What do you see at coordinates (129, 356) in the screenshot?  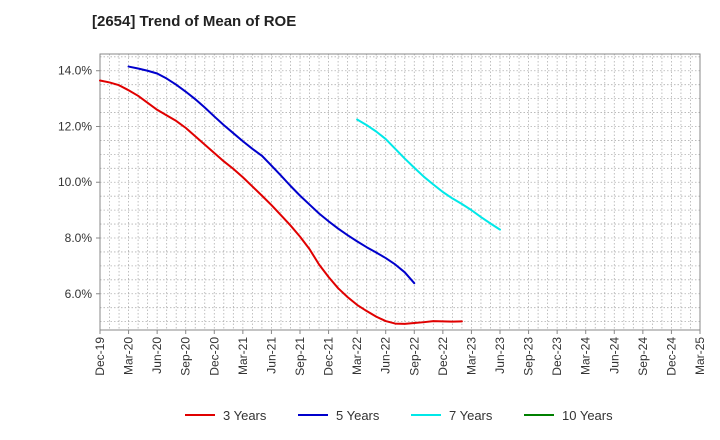 I see `x-tick-label: Mar-20` at bounding box center [129, 356].